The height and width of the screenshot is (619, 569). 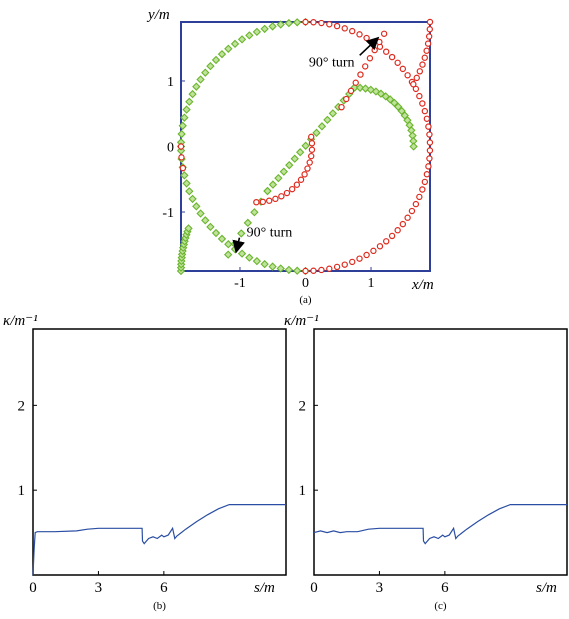 I want to click on curvature-plot-c-ticks: 0 3 6 1 2, so click(x=374, y=497).